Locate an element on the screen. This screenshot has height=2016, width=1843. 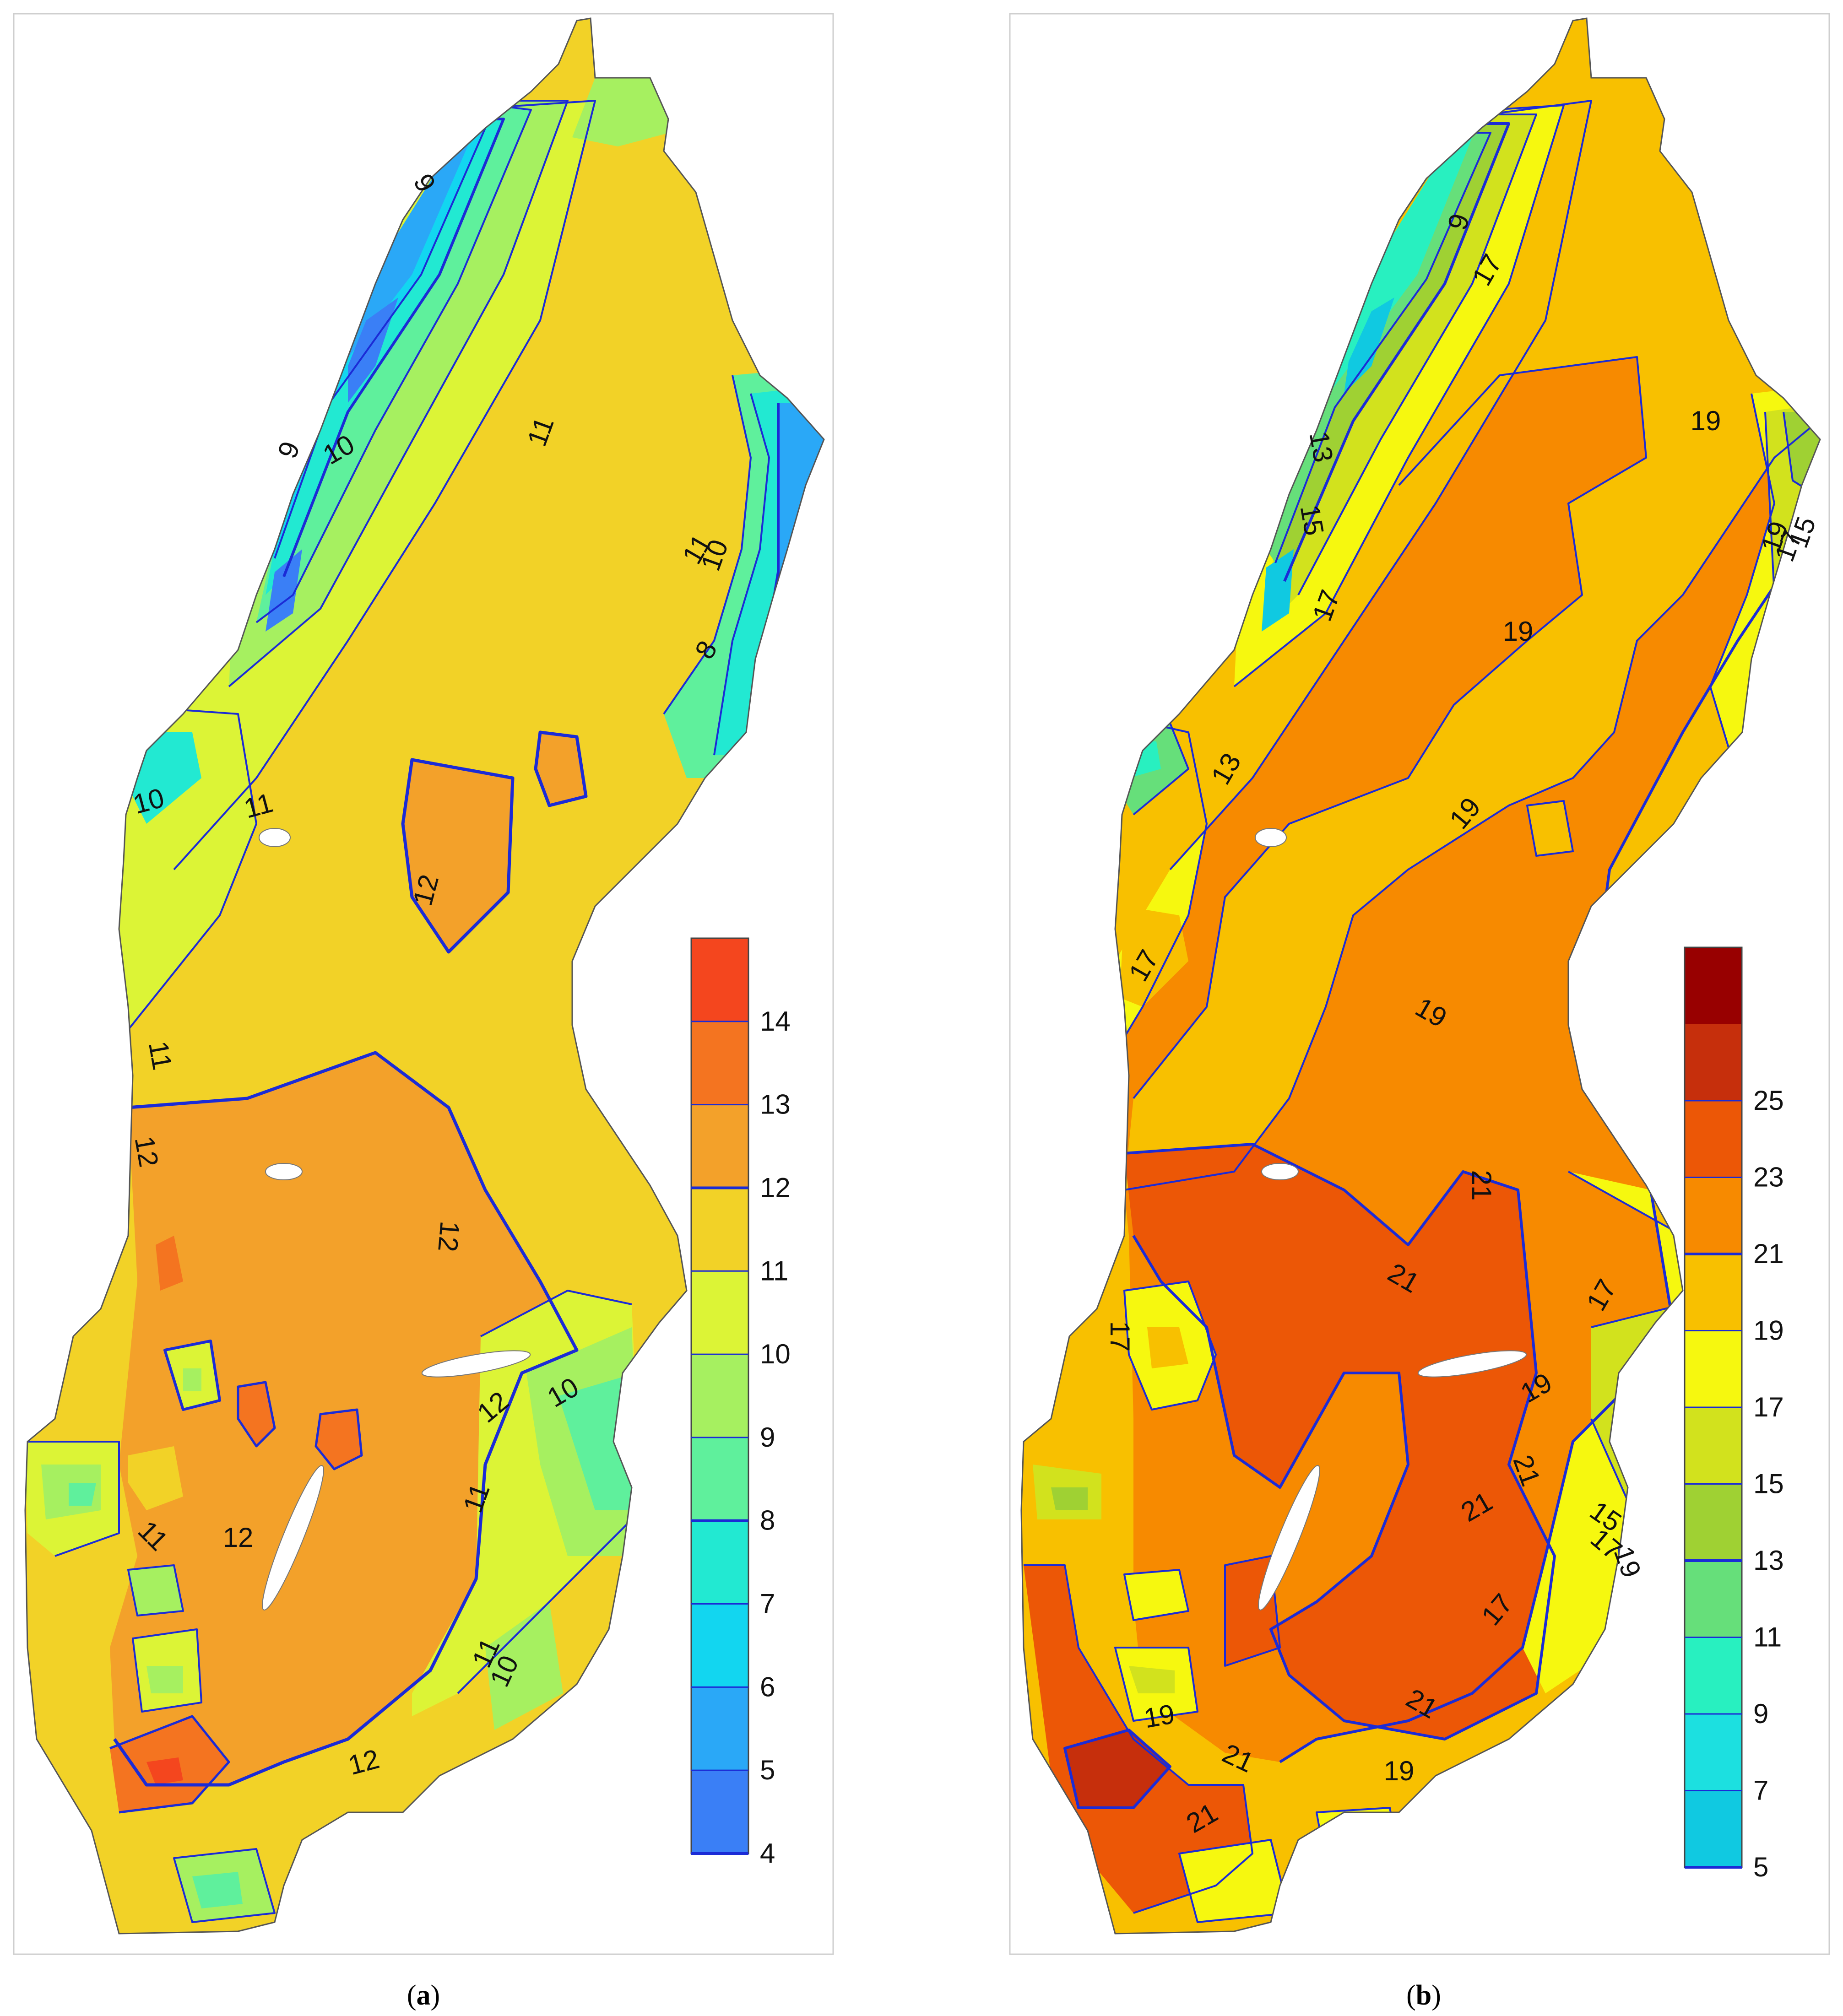
panel-a-caption-letter: a is located at coordinates (424, 1995).